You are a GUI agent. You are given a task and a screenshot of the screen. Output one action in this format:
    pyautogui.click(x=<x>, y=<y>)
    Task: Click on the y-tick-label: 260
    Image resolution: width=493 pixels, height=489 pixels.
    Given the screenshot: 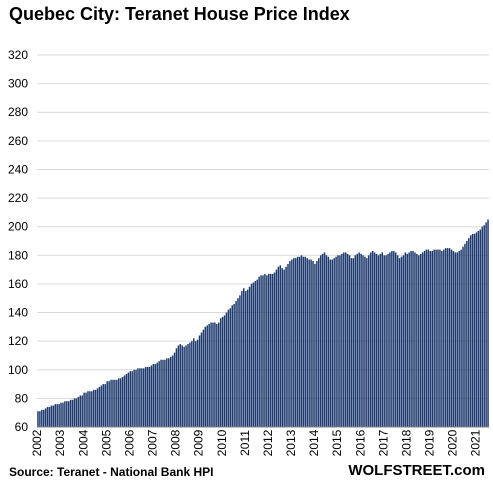 What is the action you would take?
    pyautogui.click(x=18, y=141)
    